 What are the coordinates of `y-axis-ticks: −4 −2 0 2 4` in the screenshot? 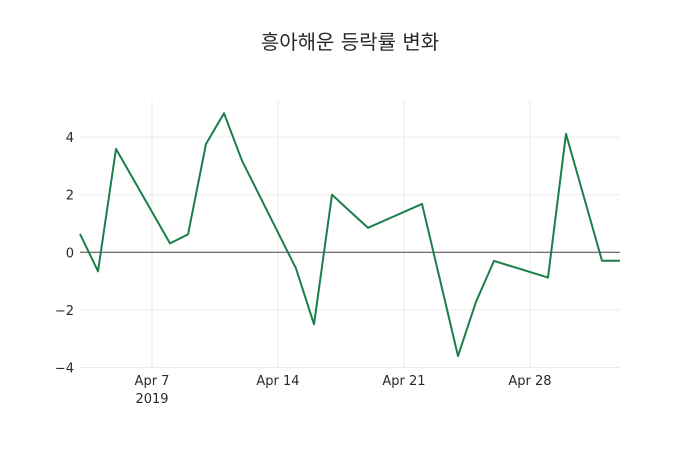 It's located at (64, 253).